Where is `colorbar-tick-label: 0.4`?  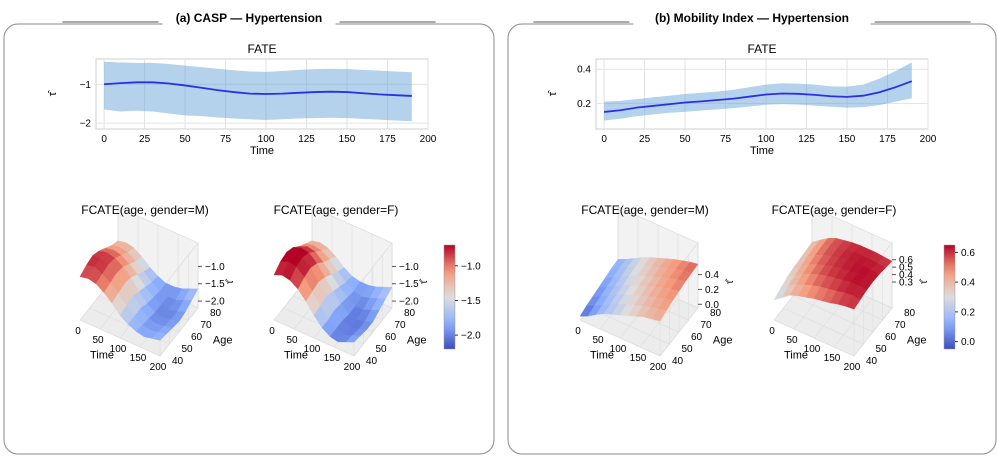
colorbar-tick-label: 0.4 is located at coordinates (968, 283).